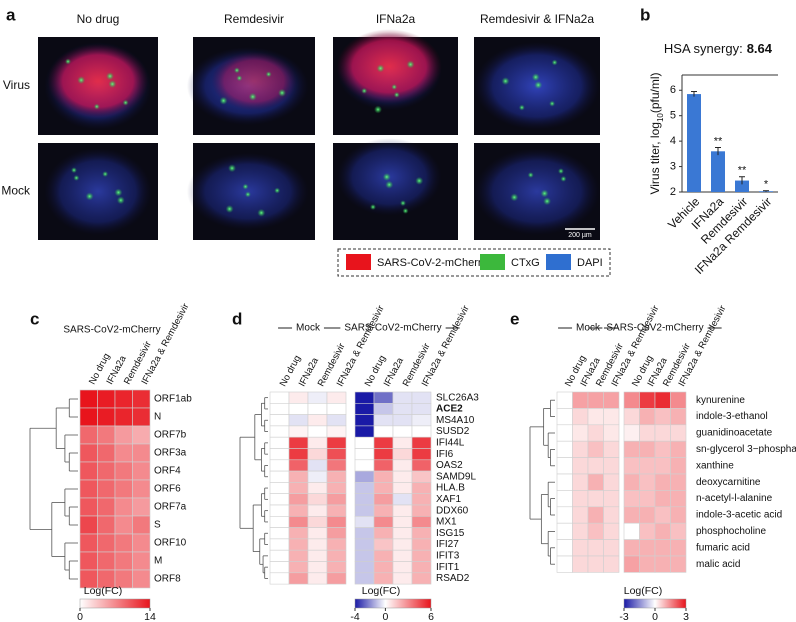 The height and width of the screenshot is (622, 796). What do you see at coordinates (170, 435) in the screenshot?
I see `row-label: ORF7b` at bounding box center [170, 435].